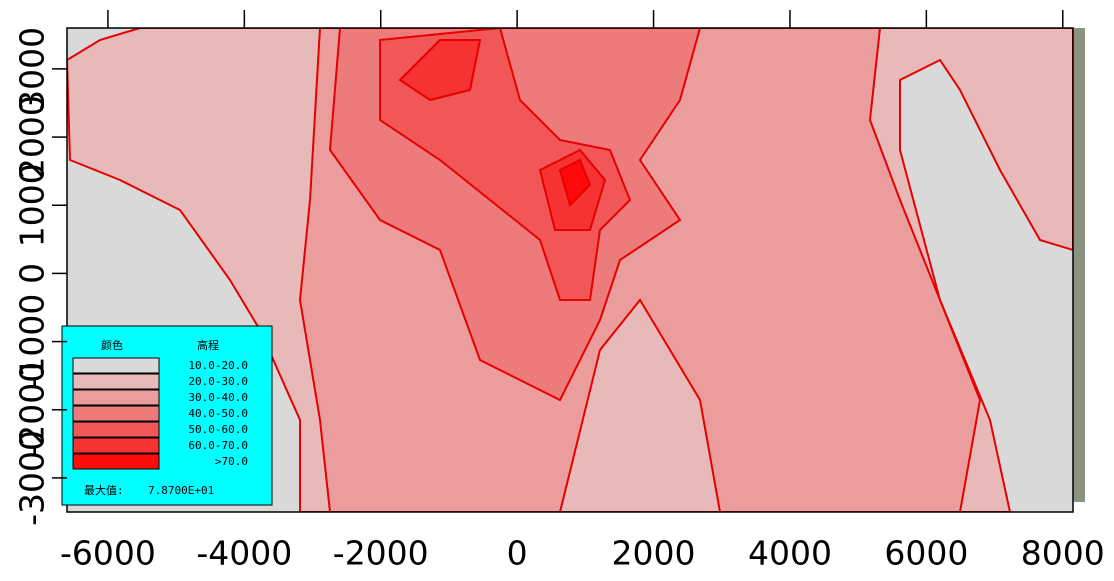 The height and width of the screenshot is (581, 1114). Describe the element at coordinates (32, 410) in the screenshot. I see `y-tick-label: -2000` at that location.